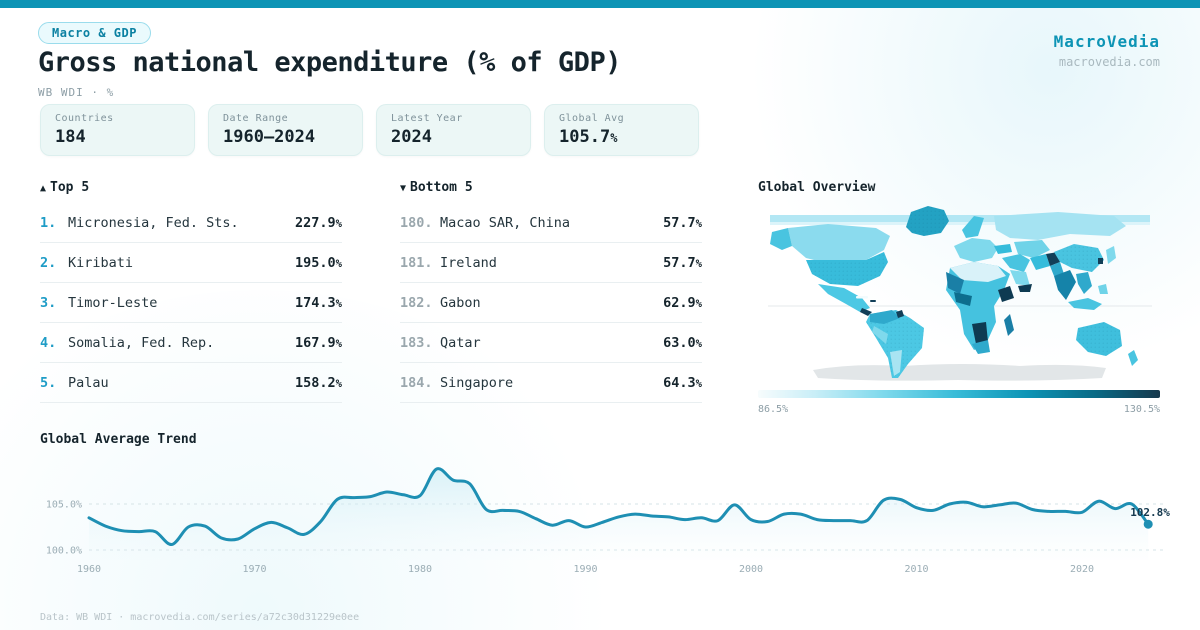 The height and width of the screenshot is (630, 1200). What do you see at coordinates (1020, 278) in the screenshot?
I see `region-saudi-arabia` at bounding box center [1020, 278].